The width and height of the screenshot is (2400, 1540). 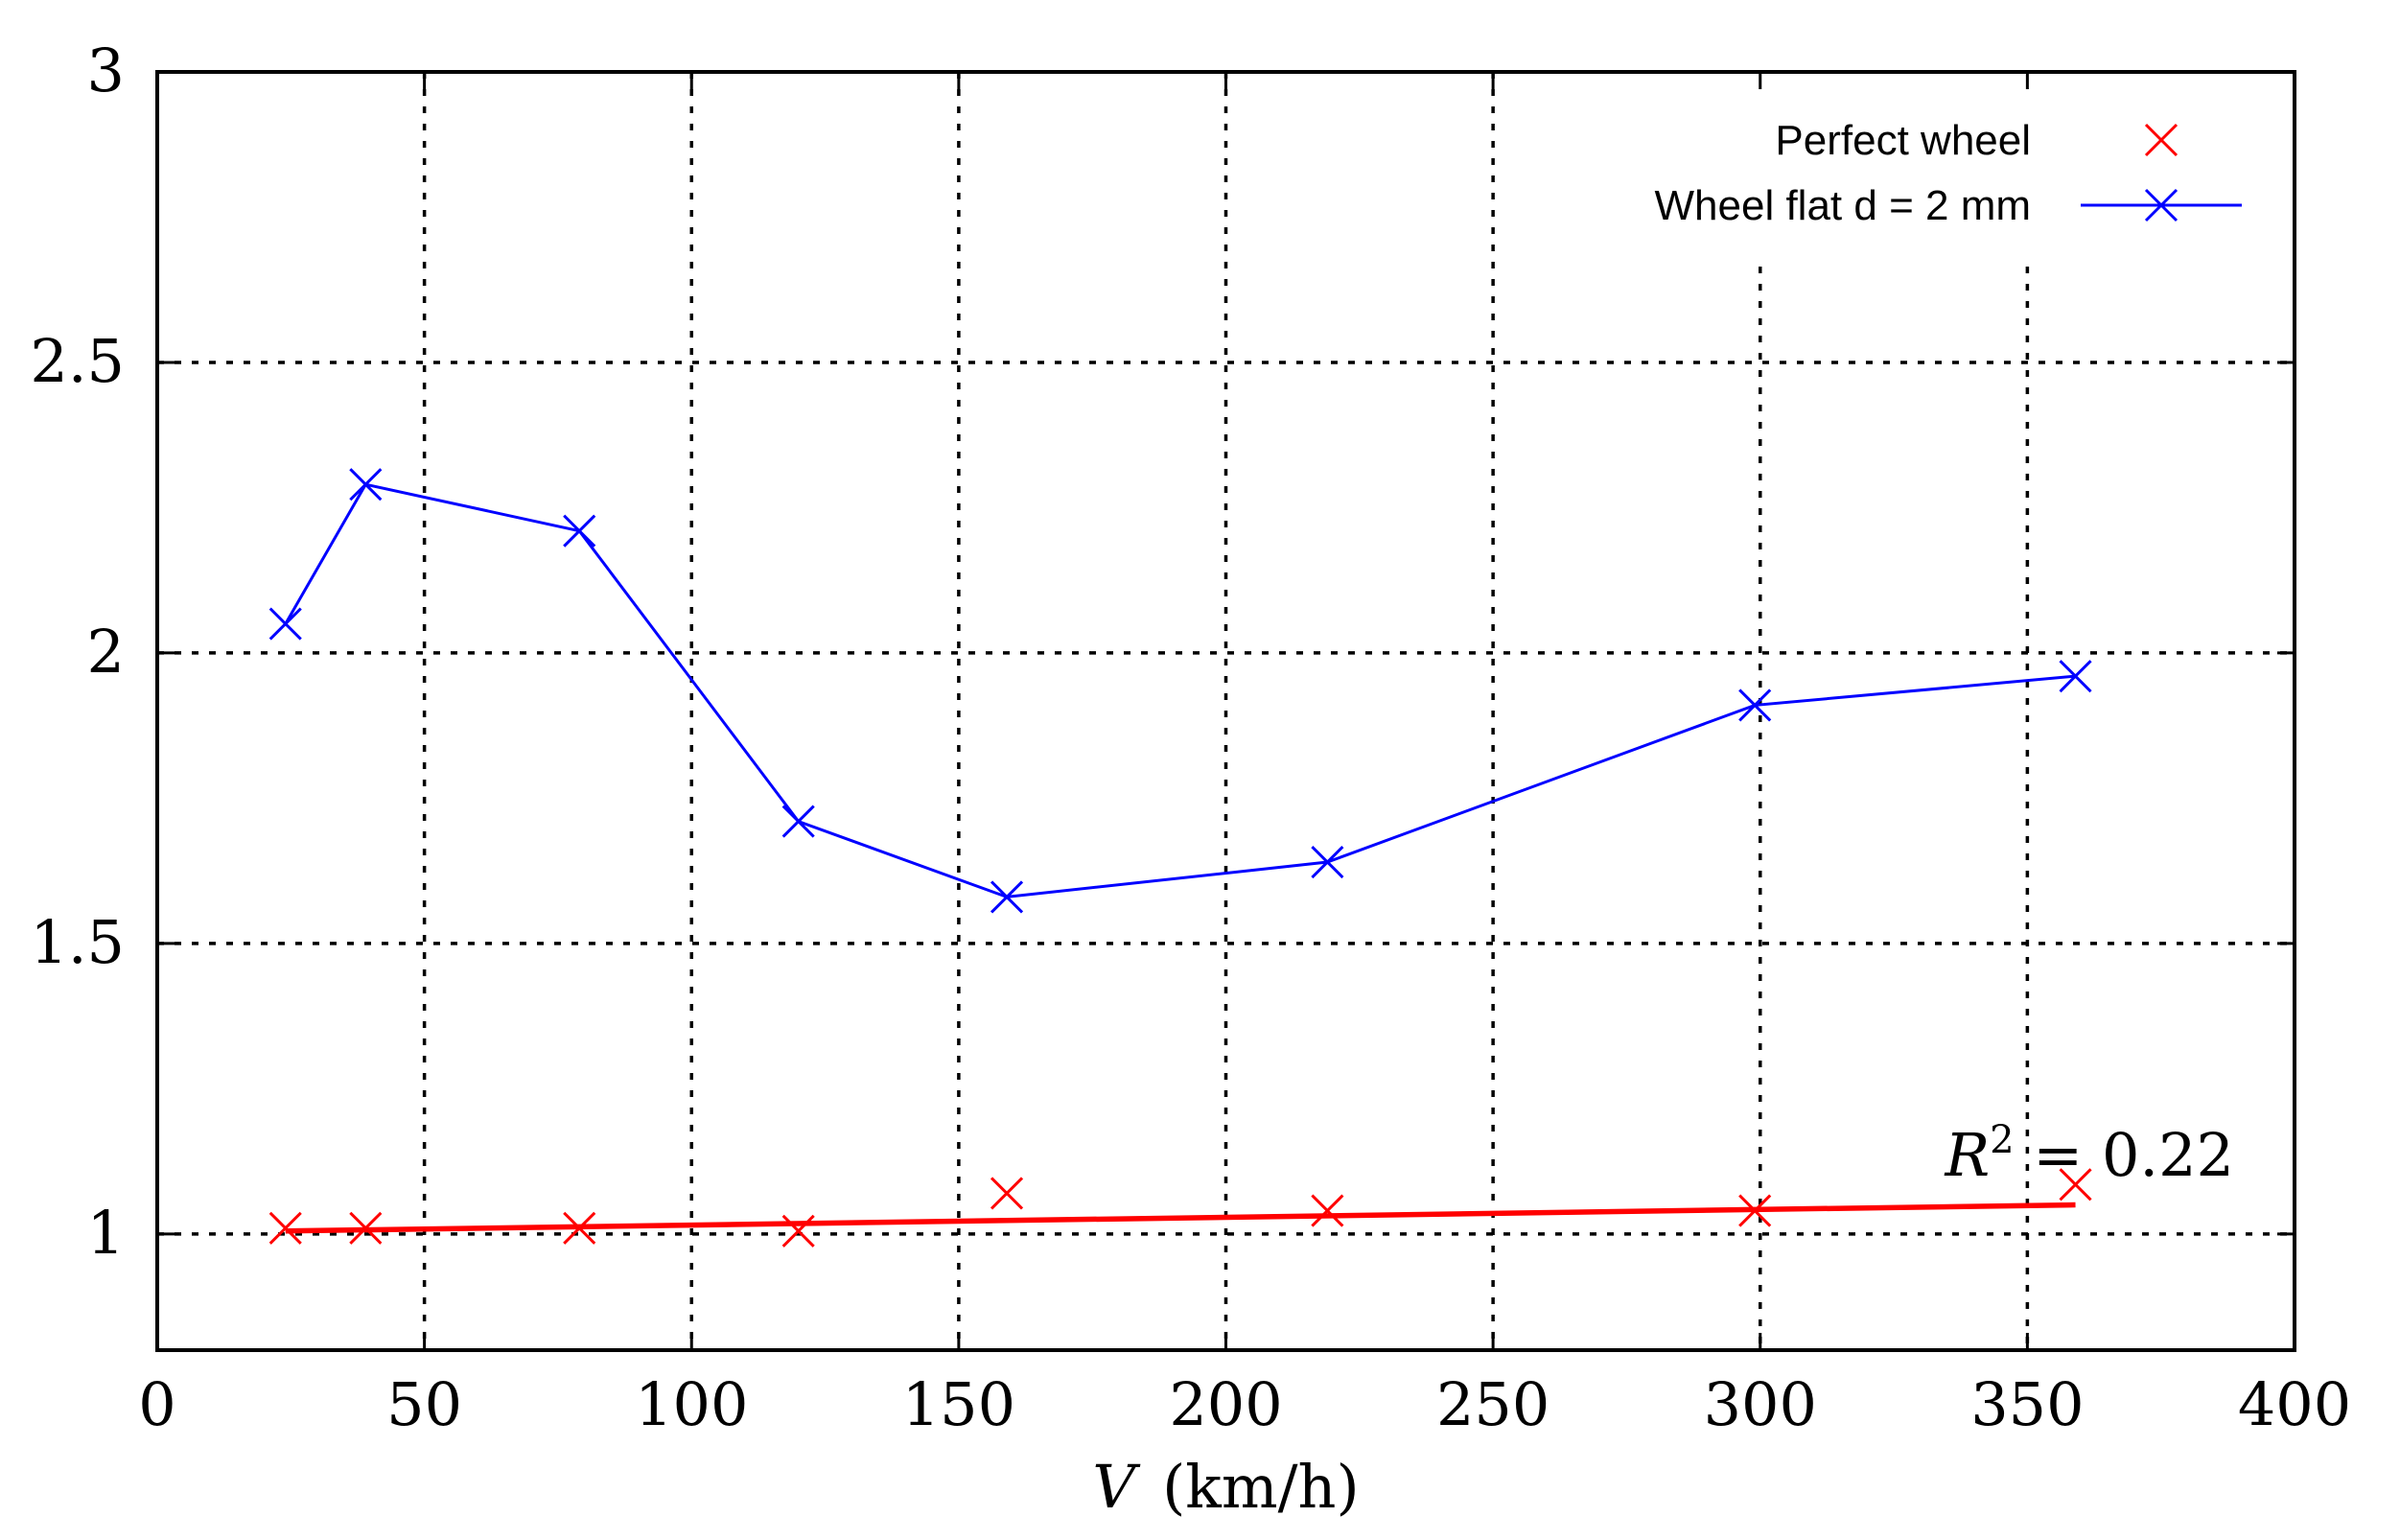 I want to click on legend-background, so click(x=1922, y=182).